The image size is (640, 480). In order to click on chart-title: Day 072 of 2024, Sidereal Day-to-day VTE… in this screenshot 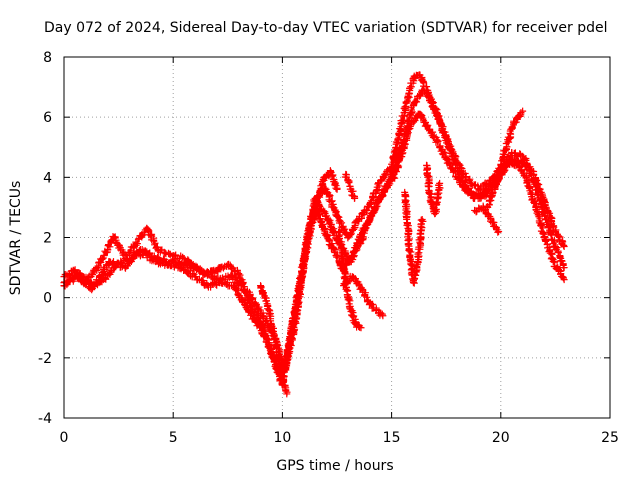, I will do `click(326, 28)`.